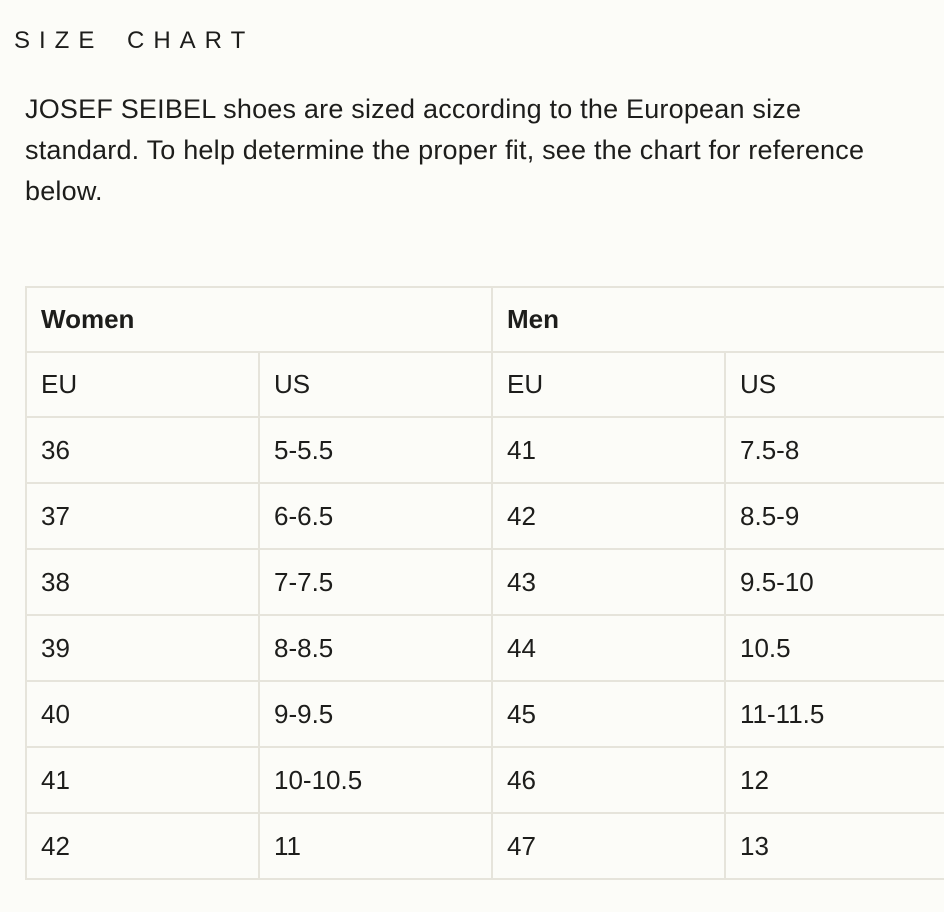 This screenshot has width=944, height=912. I want to click on women-us-cell: 11, so click(375, 846).